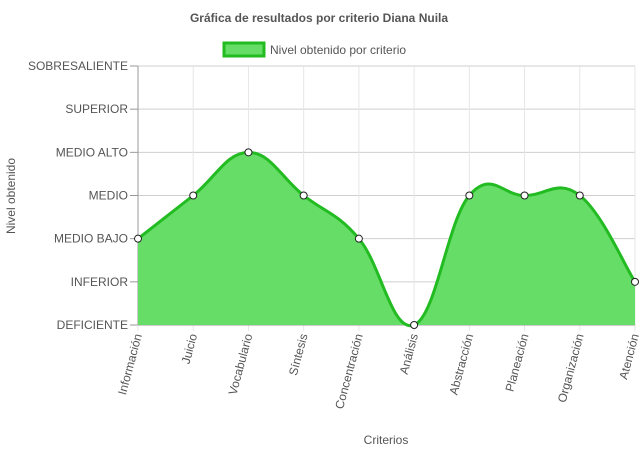 The width and height of the screenshot is (639, 452). Describe the element at coordinates (130, 364) in the screenshot. I see `x-tick-label: Información` at that location.